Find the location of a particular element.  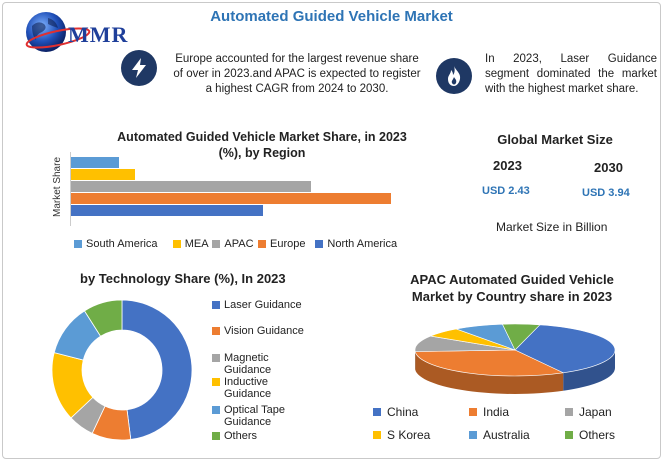

legend-item-south-america: South America is located at coordinates (116, 244).